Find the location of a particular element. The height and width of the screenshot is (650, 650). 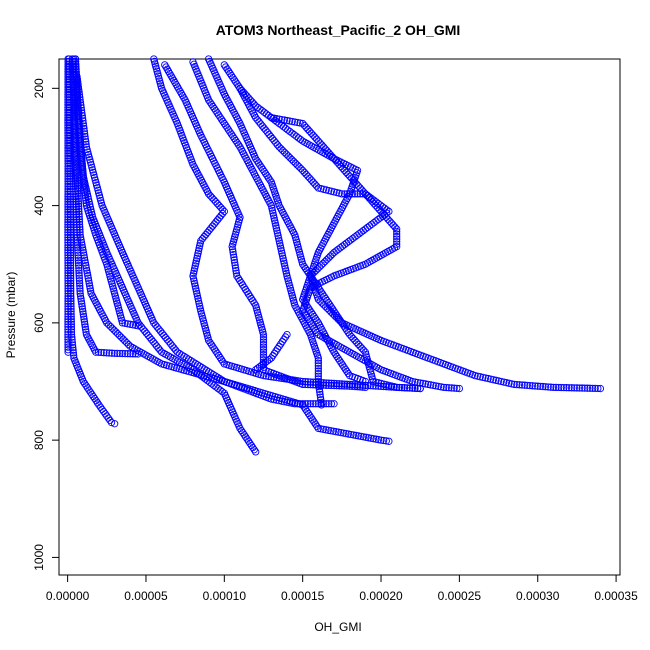

x-tick-label: 0.00005 is located at coordinates (146, 596).